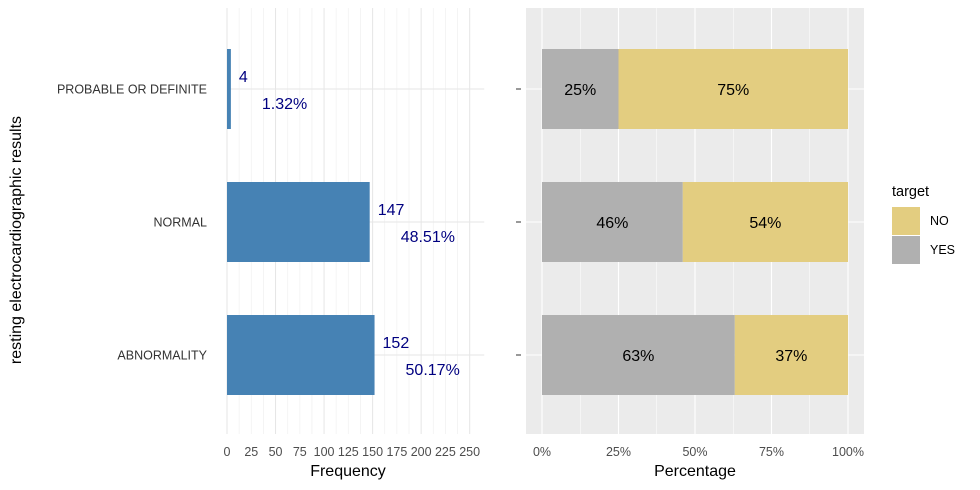  Describe the element at coordinates (300, 452) in the screenshot. I see `left-x-tick-label: 75` at that location.